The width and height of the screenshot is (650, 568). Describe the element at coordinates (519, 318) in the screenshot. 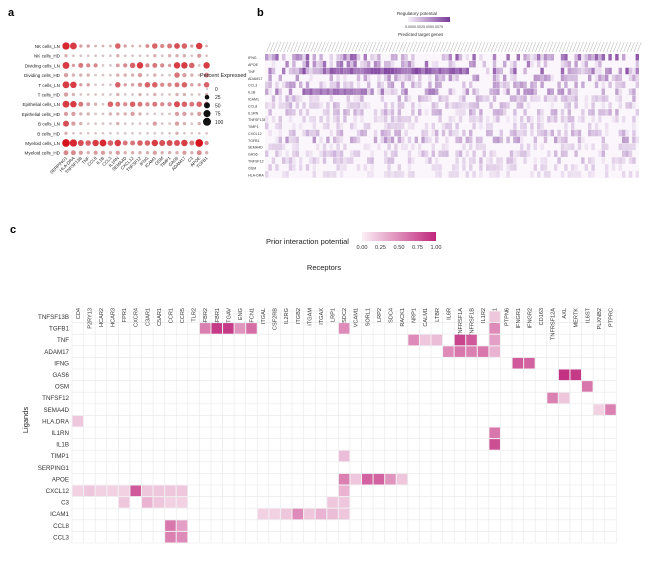

I see `panel-c-receptor-label: IFNGR1` at that location.